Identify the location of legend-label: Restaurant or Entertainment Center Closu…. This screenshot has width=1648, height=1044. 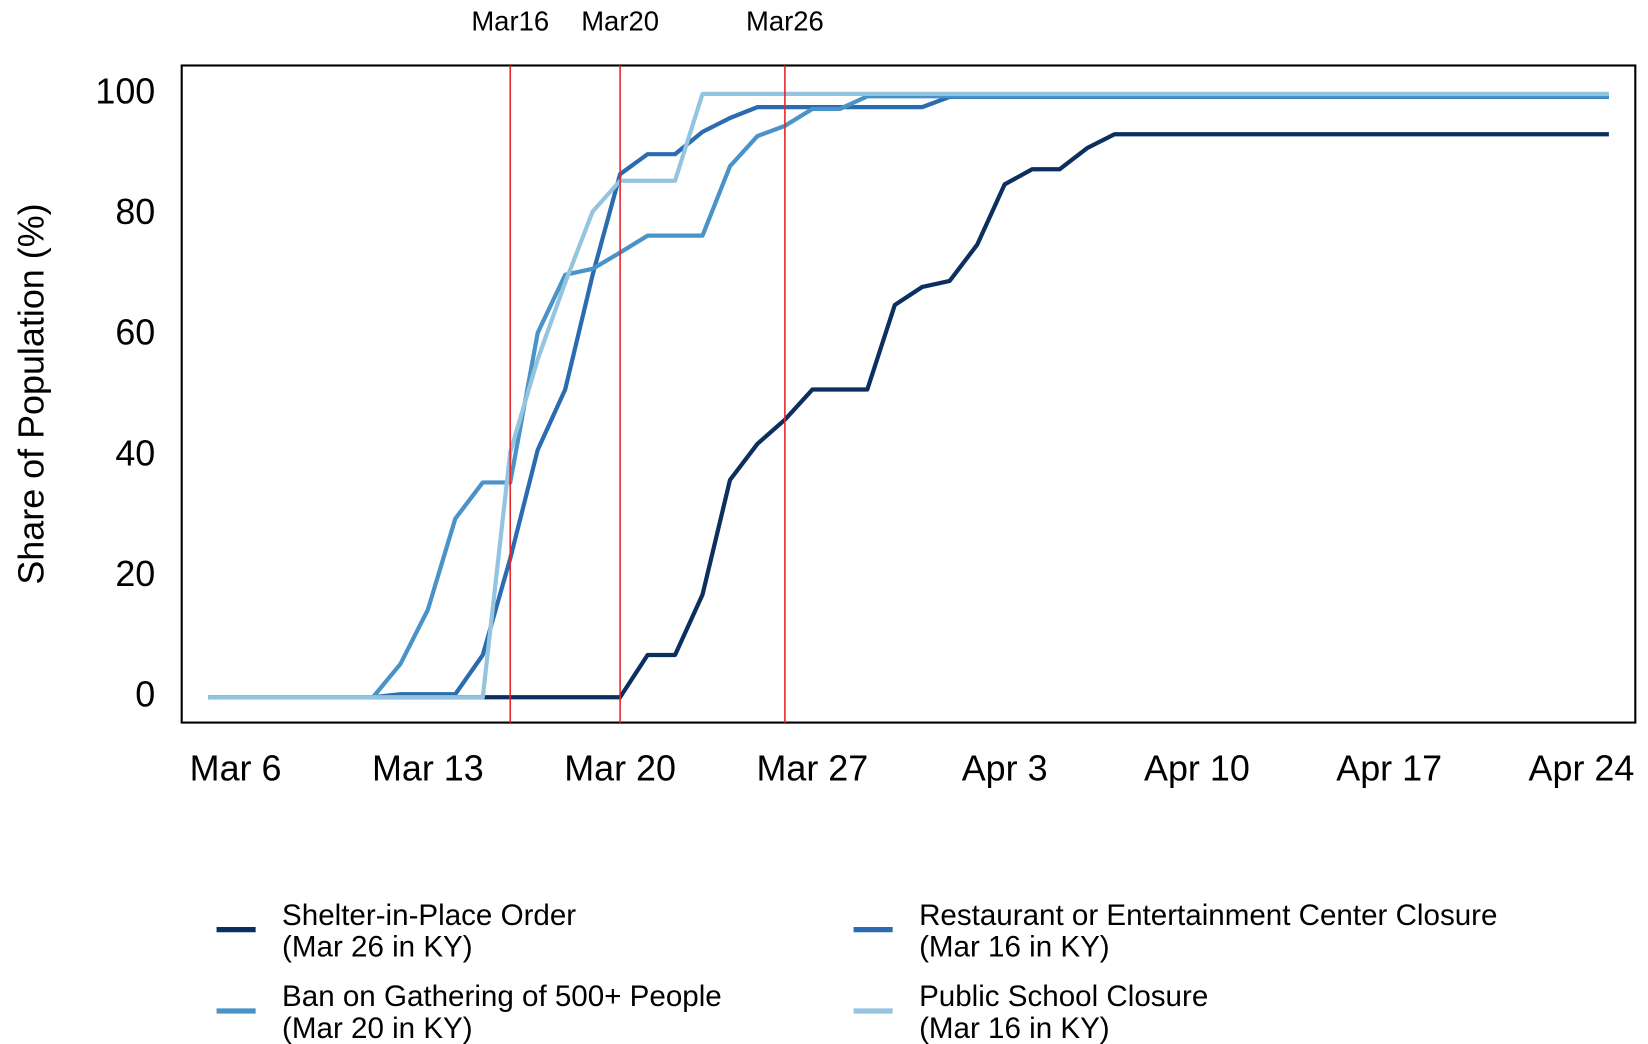
(1208, 915).